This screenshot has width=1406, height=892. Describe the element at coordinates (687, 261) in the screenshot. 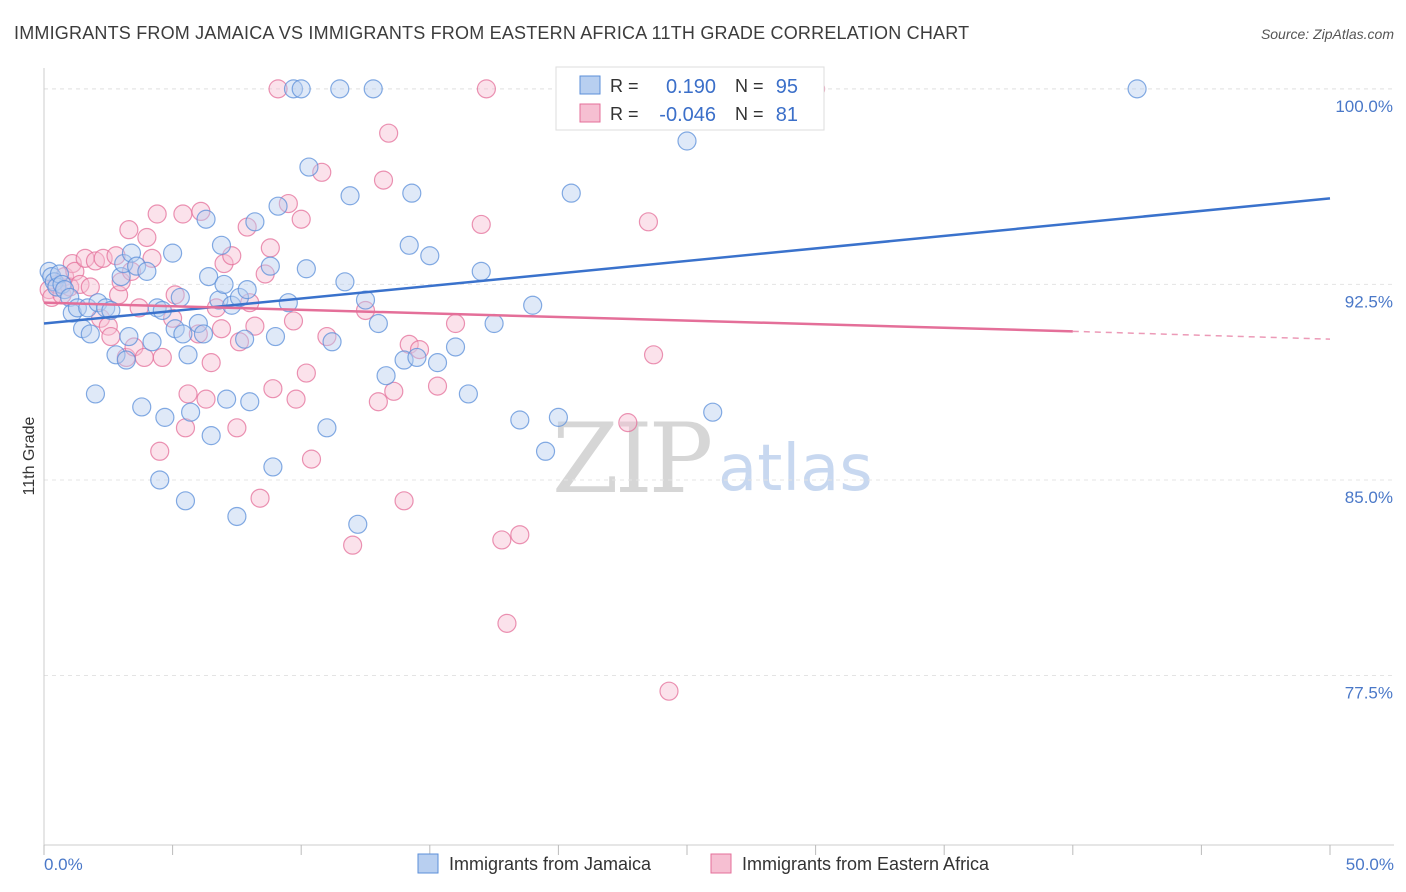

I see `jamaica-trend-line` at that location.